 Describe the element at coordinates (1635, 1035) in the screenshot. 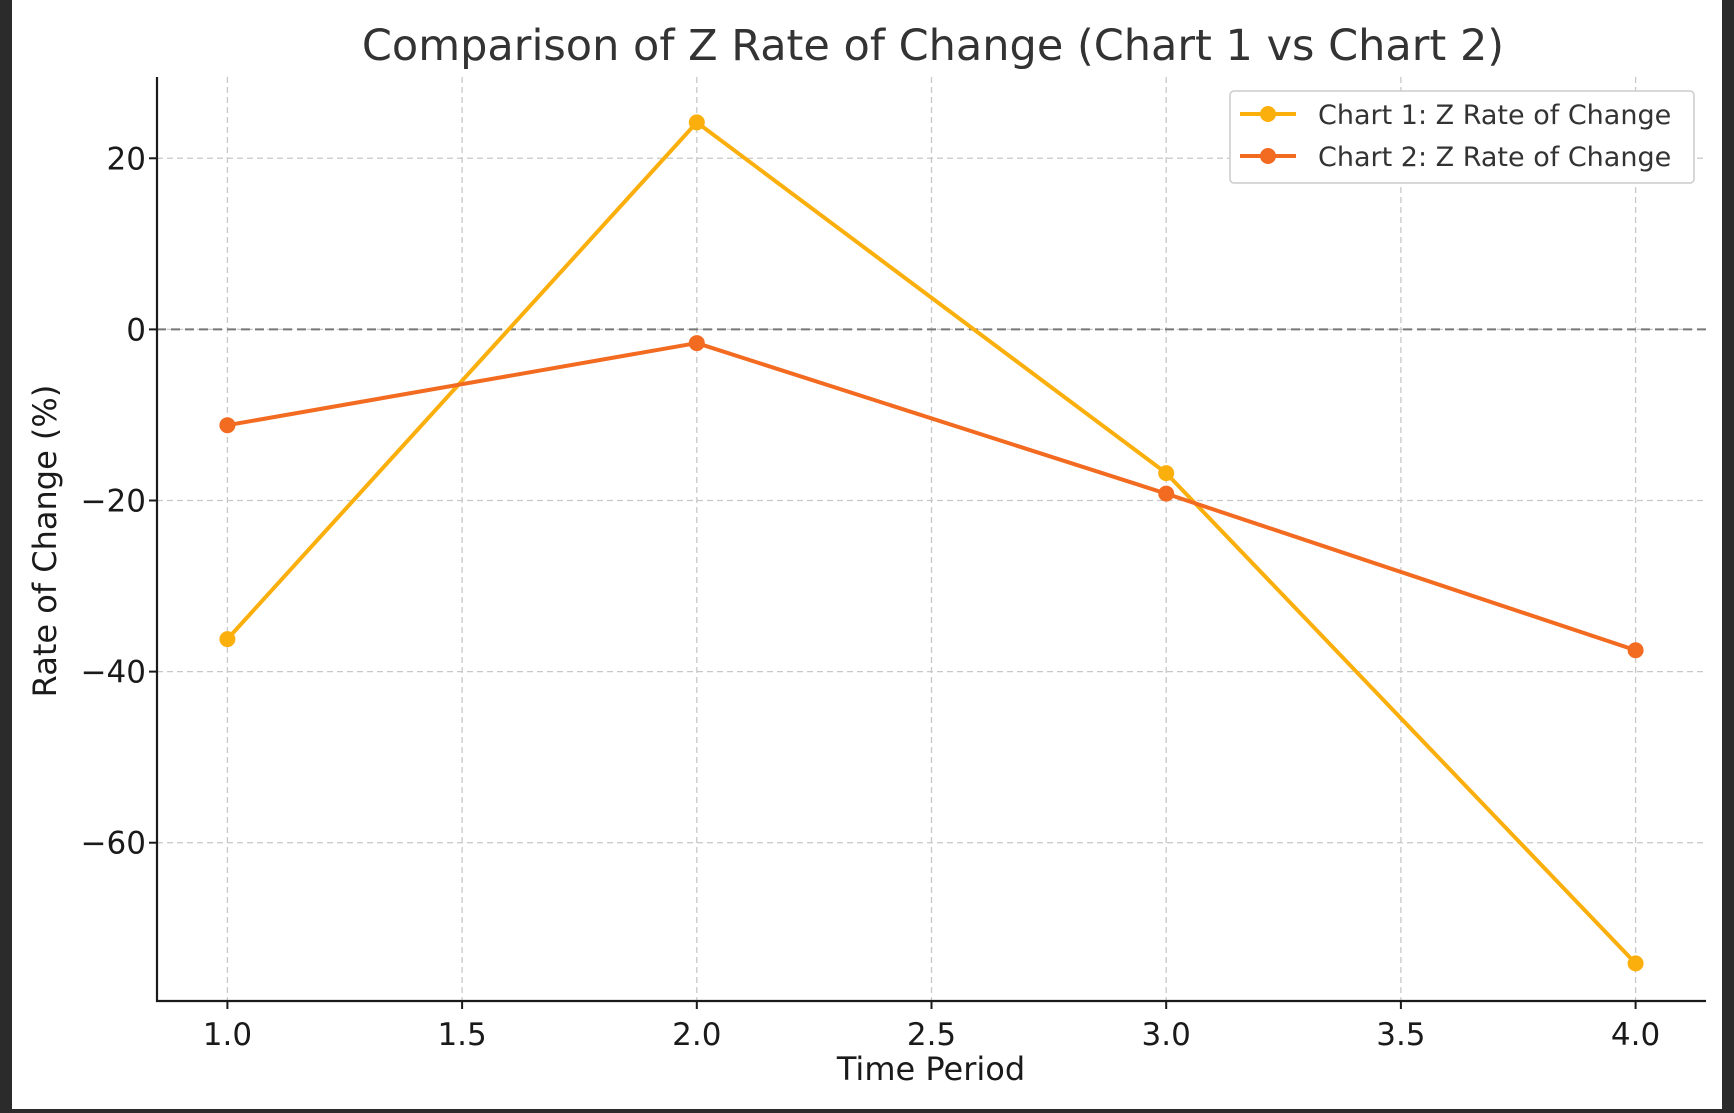

I see `x-tick-label: 4.0` at that location.